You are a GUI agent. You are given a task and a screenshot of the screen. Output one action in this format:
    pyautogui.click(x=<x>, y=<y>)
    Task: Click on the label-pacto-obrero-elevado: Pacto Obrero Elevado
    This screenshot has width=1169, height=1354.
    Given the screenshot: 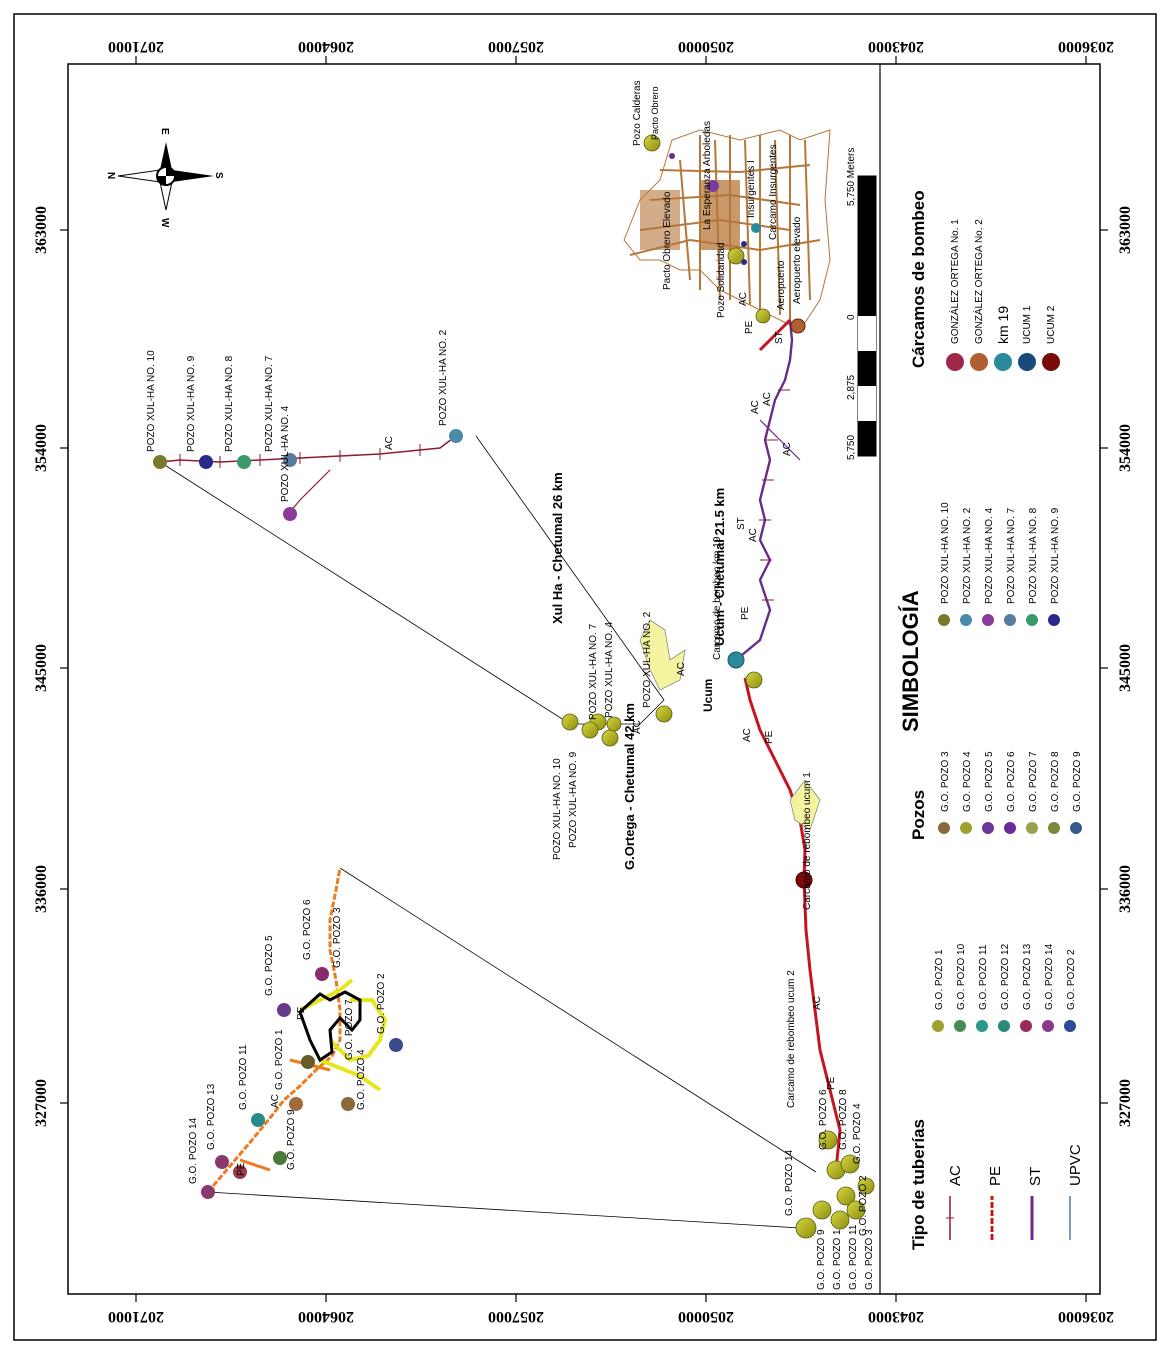 What is the action you would take?
    pyautogui.click(x=667, y=240)
    